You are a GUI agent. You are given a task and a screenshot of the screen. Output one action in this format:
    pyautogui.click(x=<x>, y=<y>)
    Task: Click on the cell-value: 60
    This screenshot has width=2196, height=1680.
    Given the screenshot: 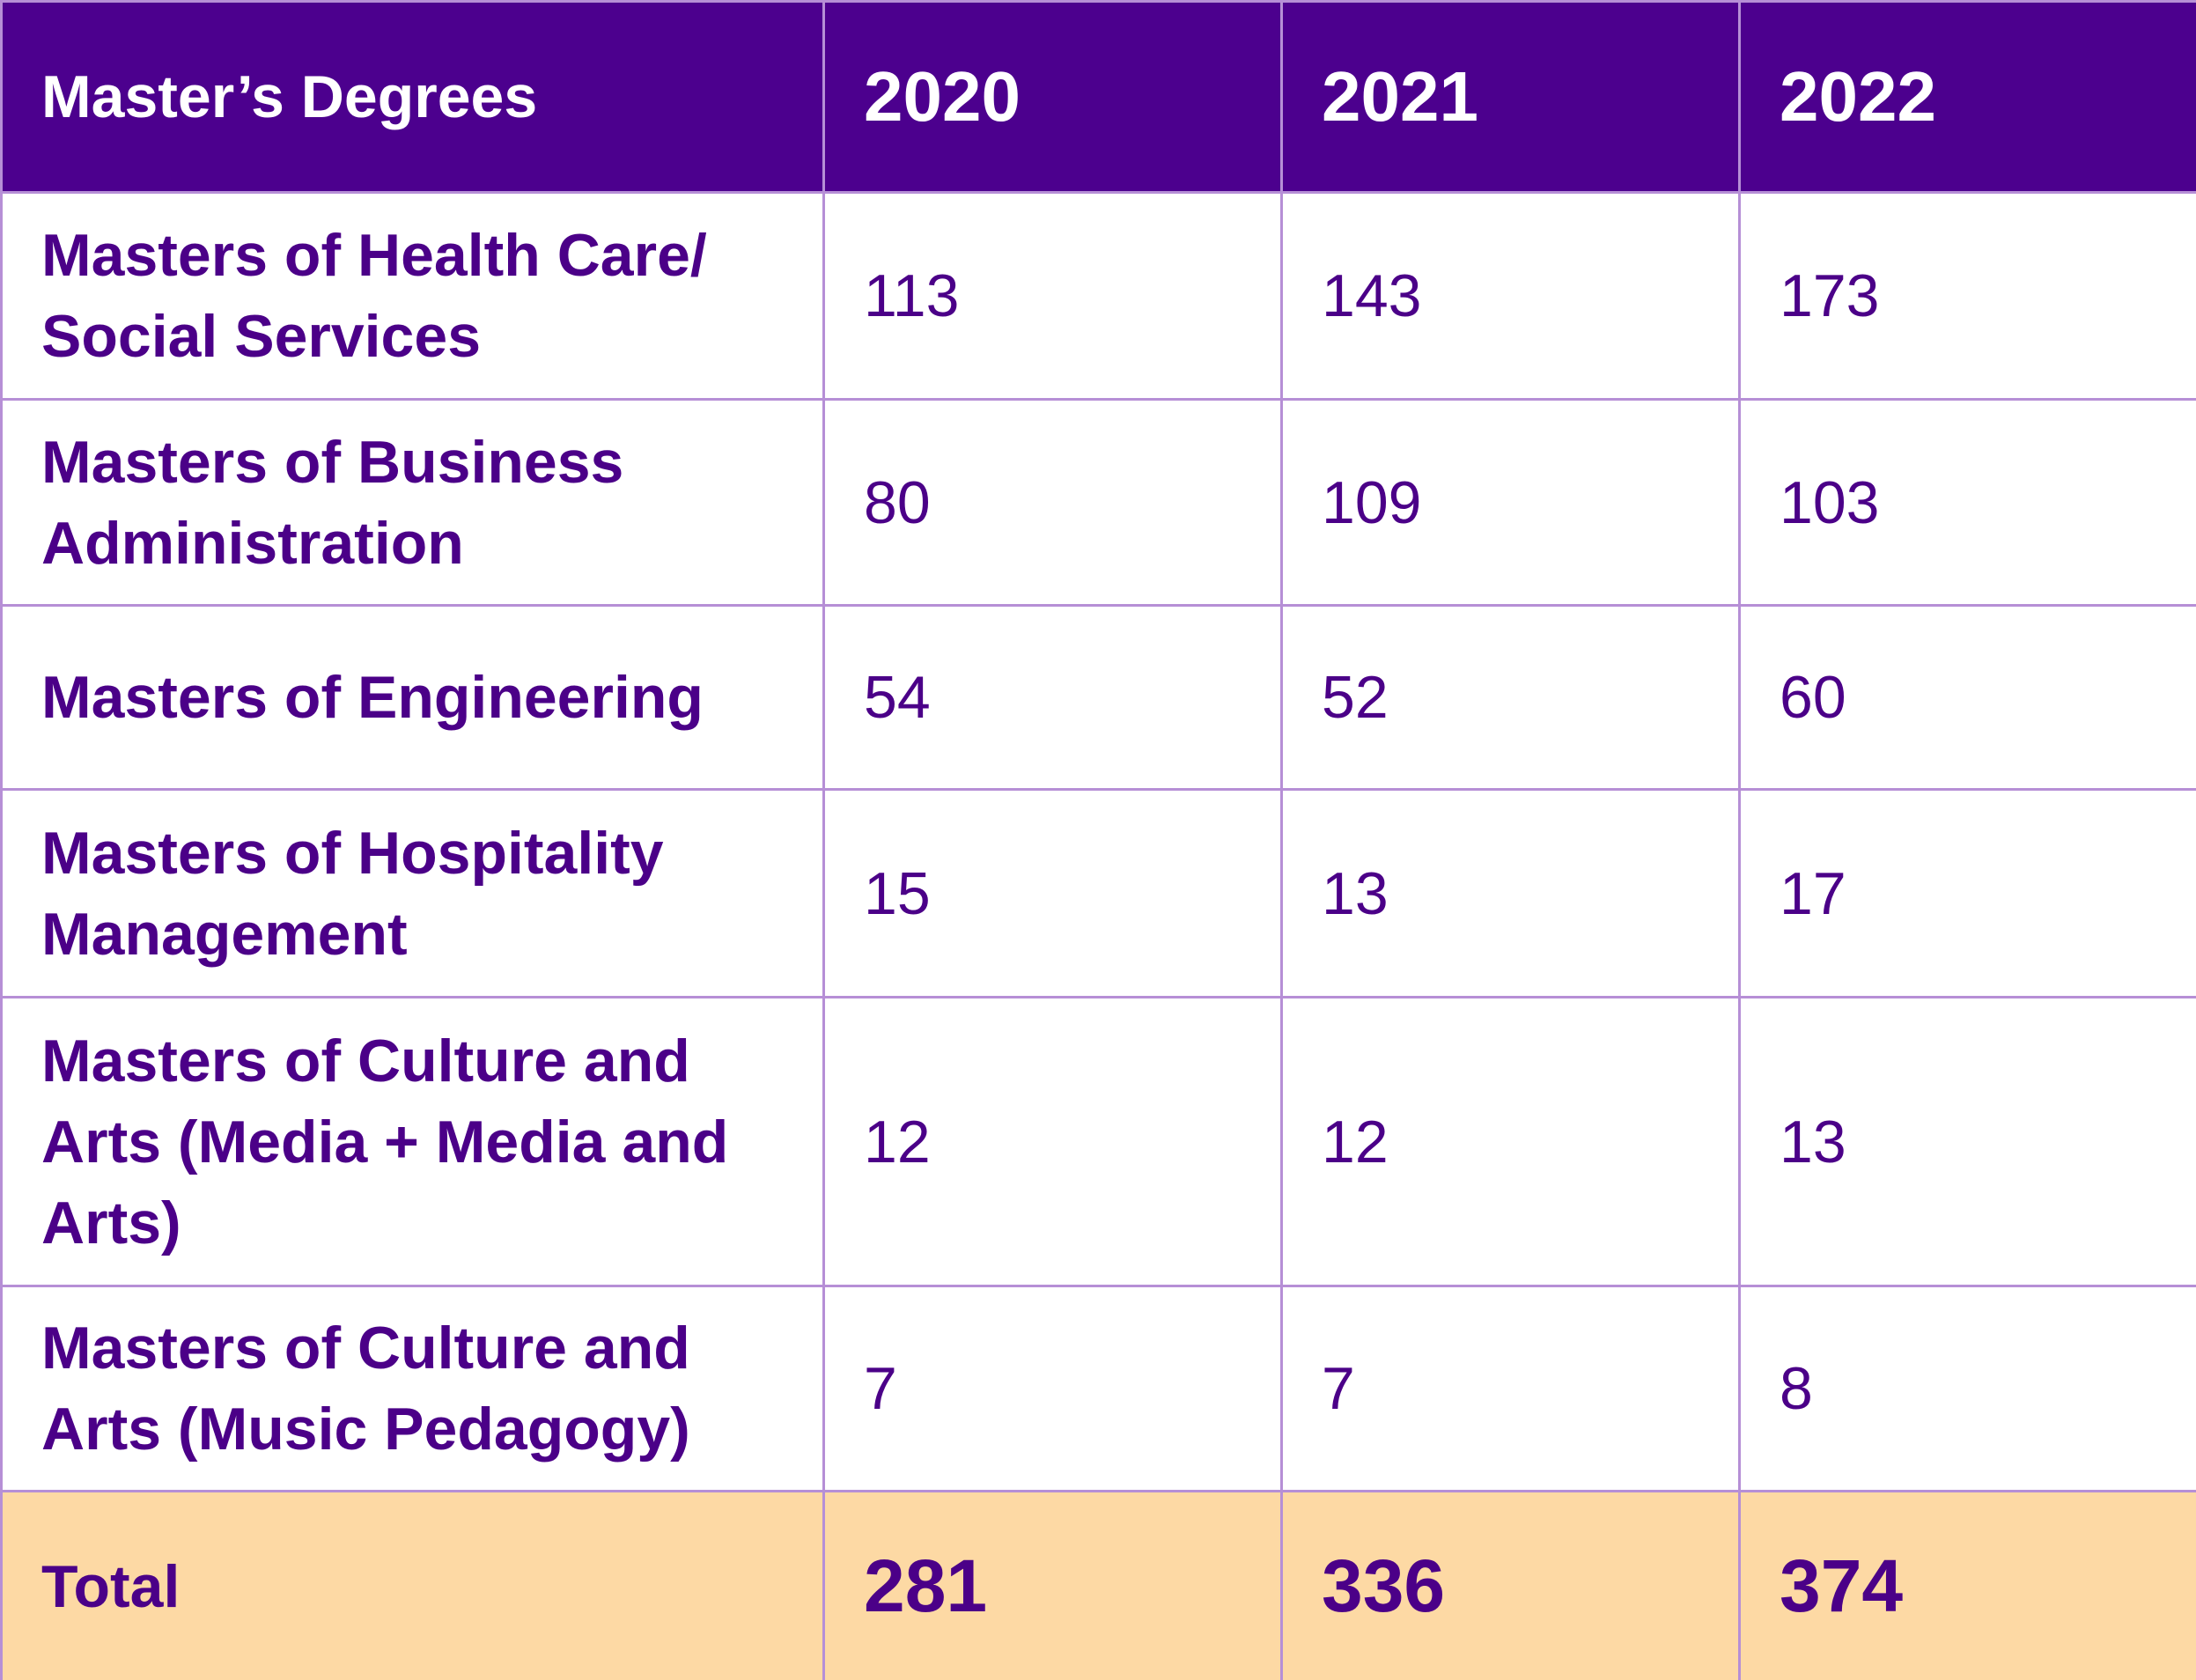 What is the action you would take?
    pyautogui.click(x=1967, y=697)
    